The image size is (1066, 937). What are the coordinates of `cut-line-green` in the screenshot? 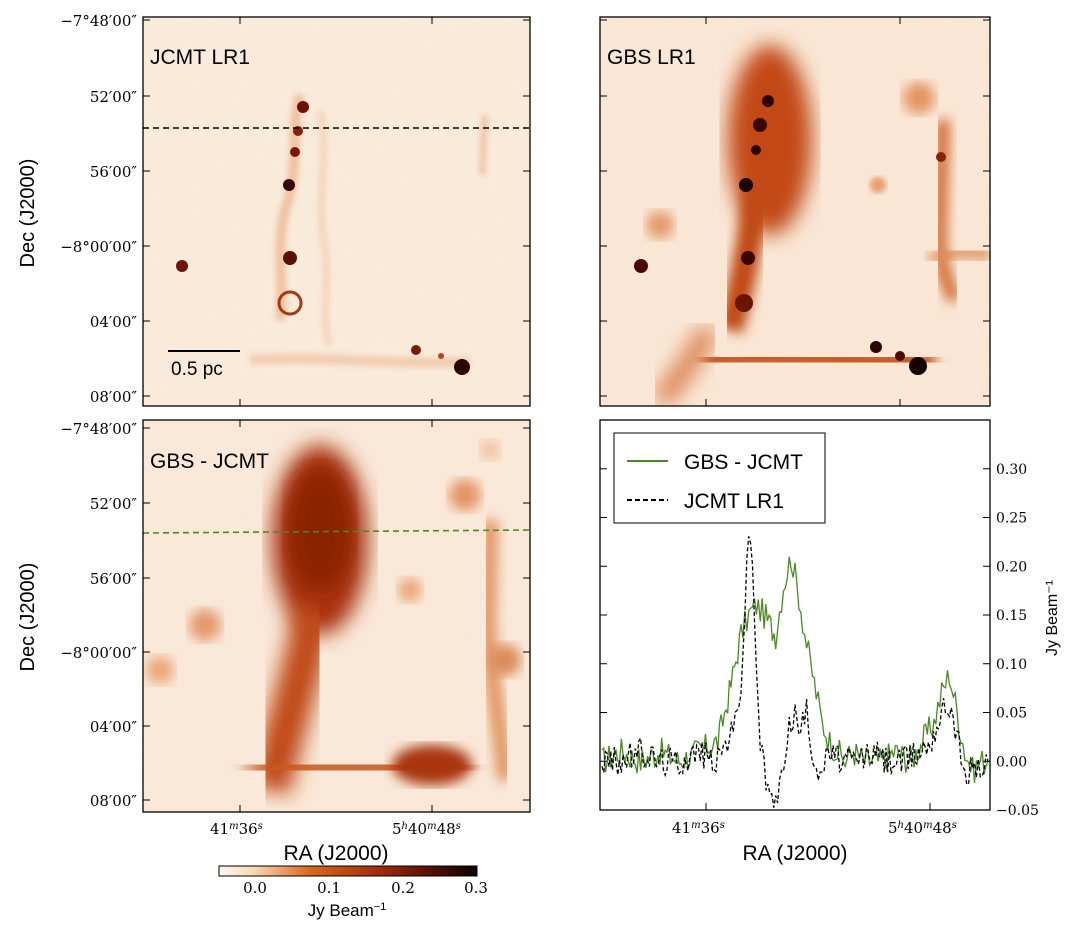 It's located at (336, 531).